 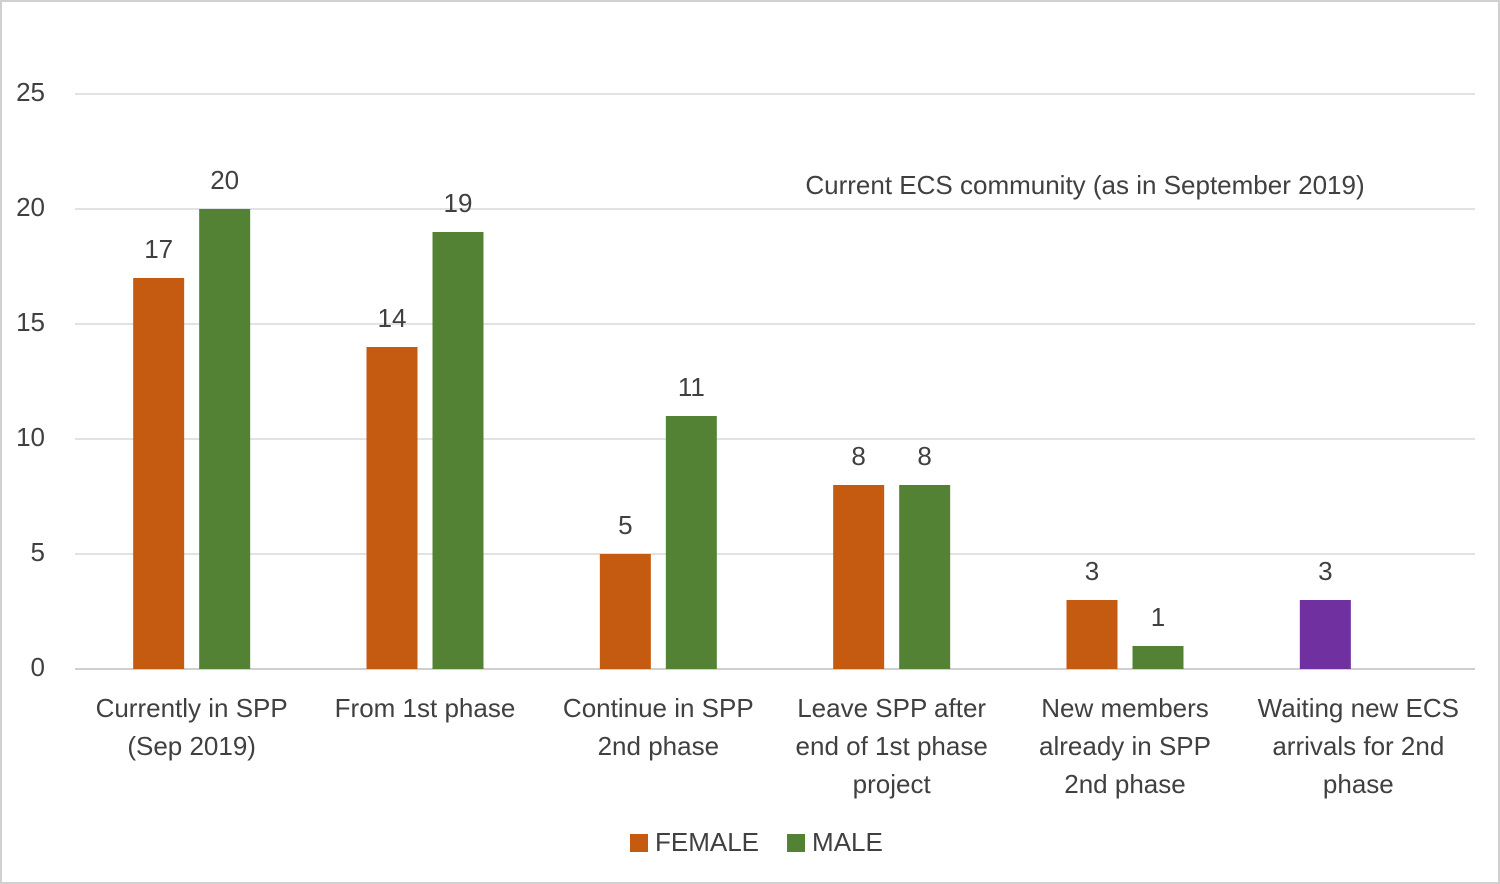 I want to click on x-tick-label: Waiting new ECS arrivals for 2nd phase, so click(x=1358, y=746).